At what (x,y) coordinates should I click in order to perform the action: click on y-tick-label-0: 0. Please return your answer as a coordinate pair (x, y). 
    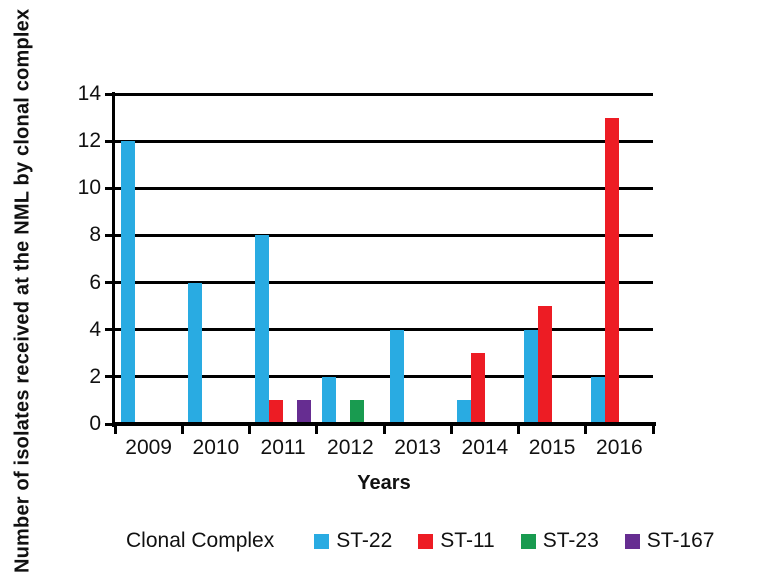
    Looking at the image, I should click on (95, 423).